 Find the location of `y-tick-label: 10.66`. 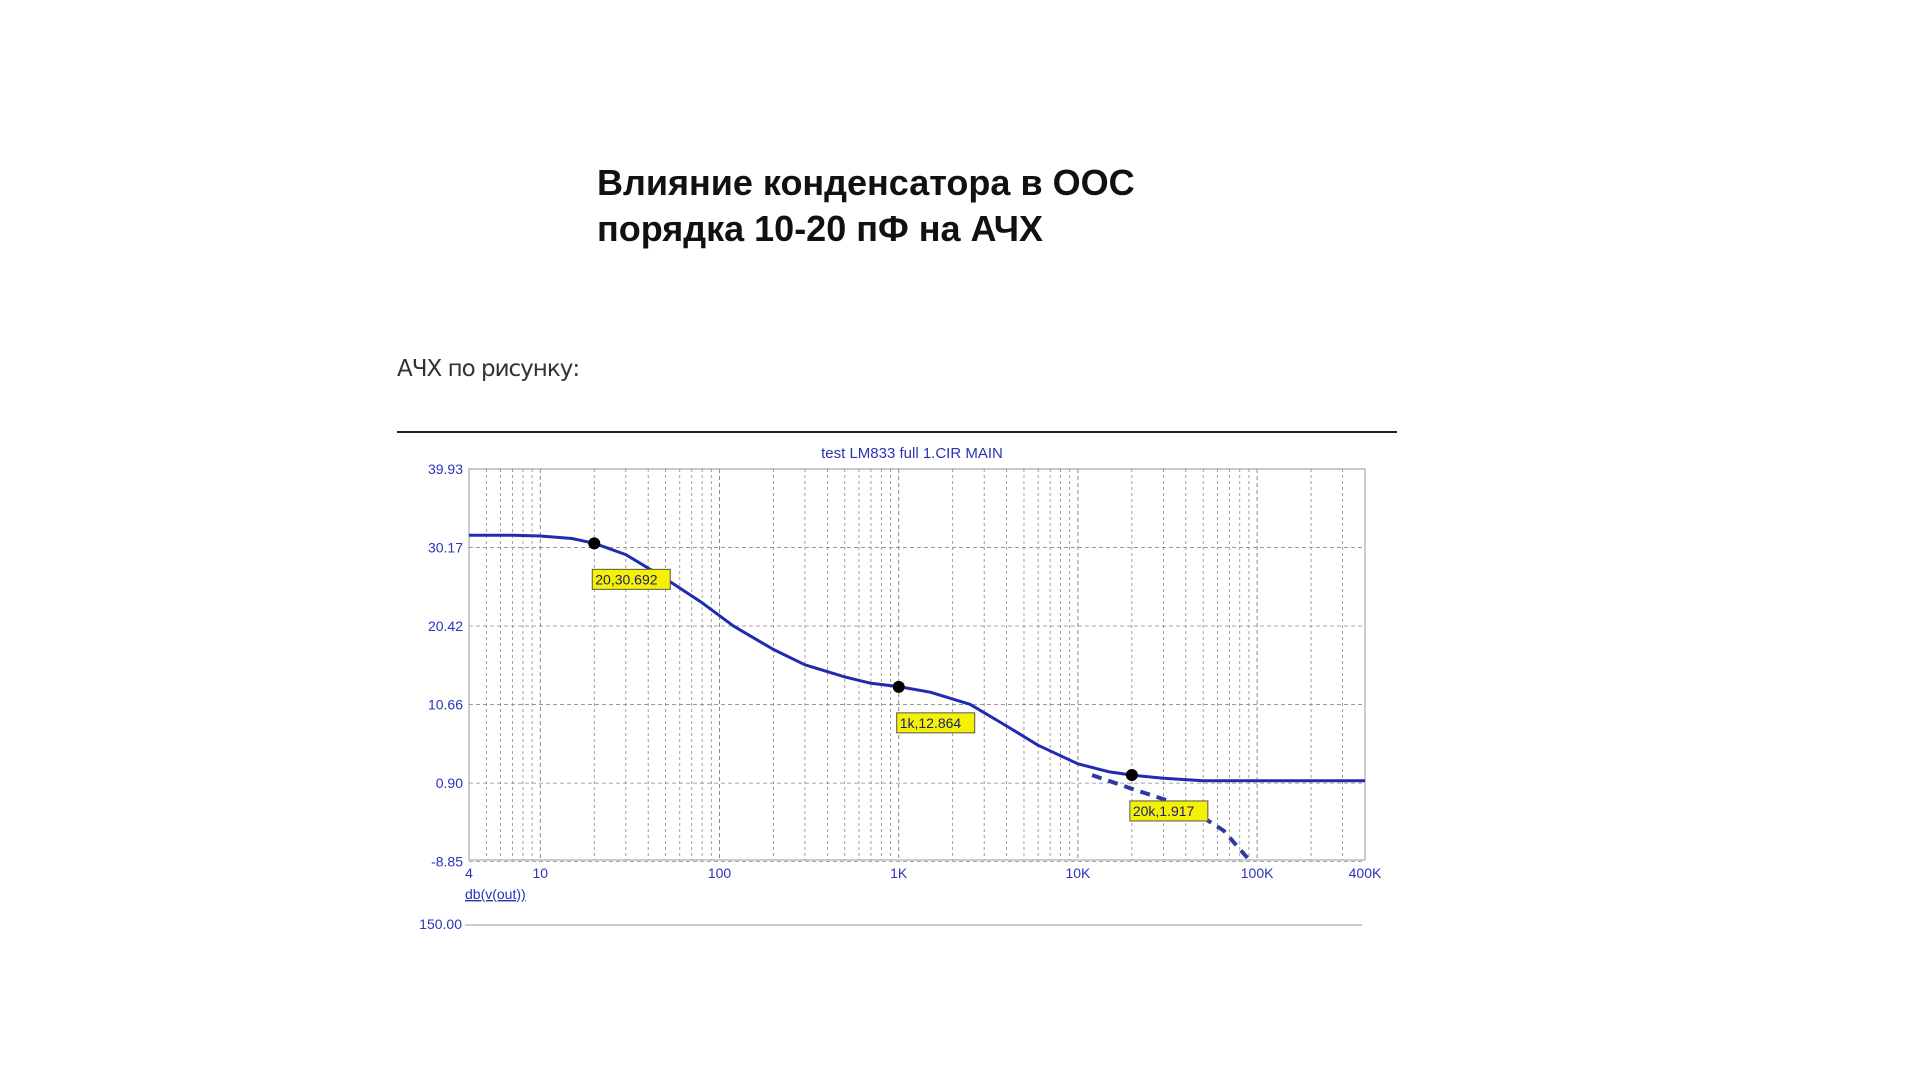

y-tick-label: 10.66 is located at coordinates (445, 705).